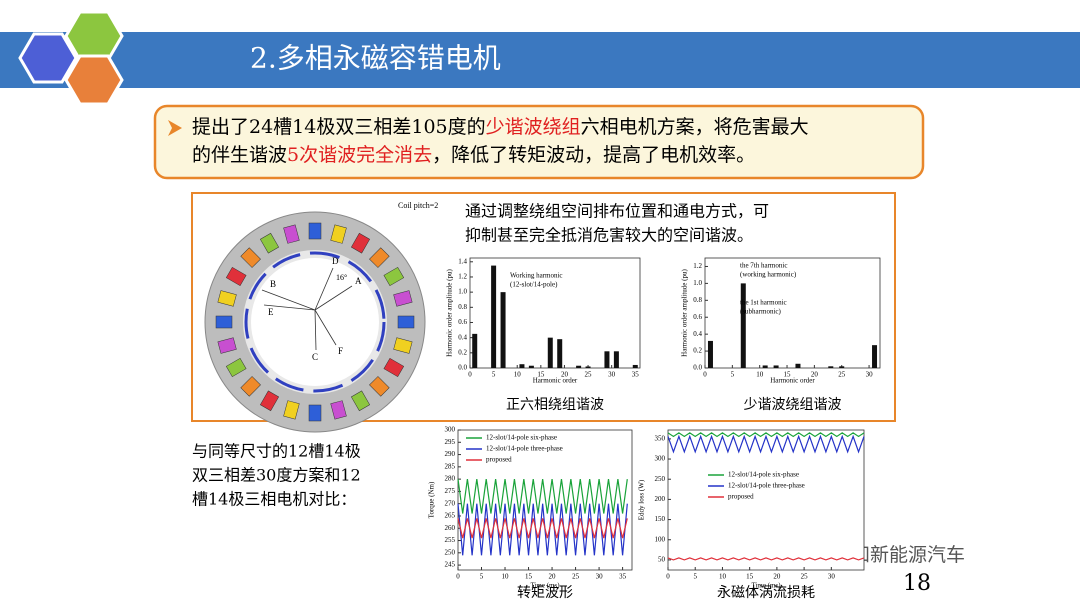  Describe the element at coordinates (660, 539) in the screenshot. I see `y-tick-label: 100` at that location.